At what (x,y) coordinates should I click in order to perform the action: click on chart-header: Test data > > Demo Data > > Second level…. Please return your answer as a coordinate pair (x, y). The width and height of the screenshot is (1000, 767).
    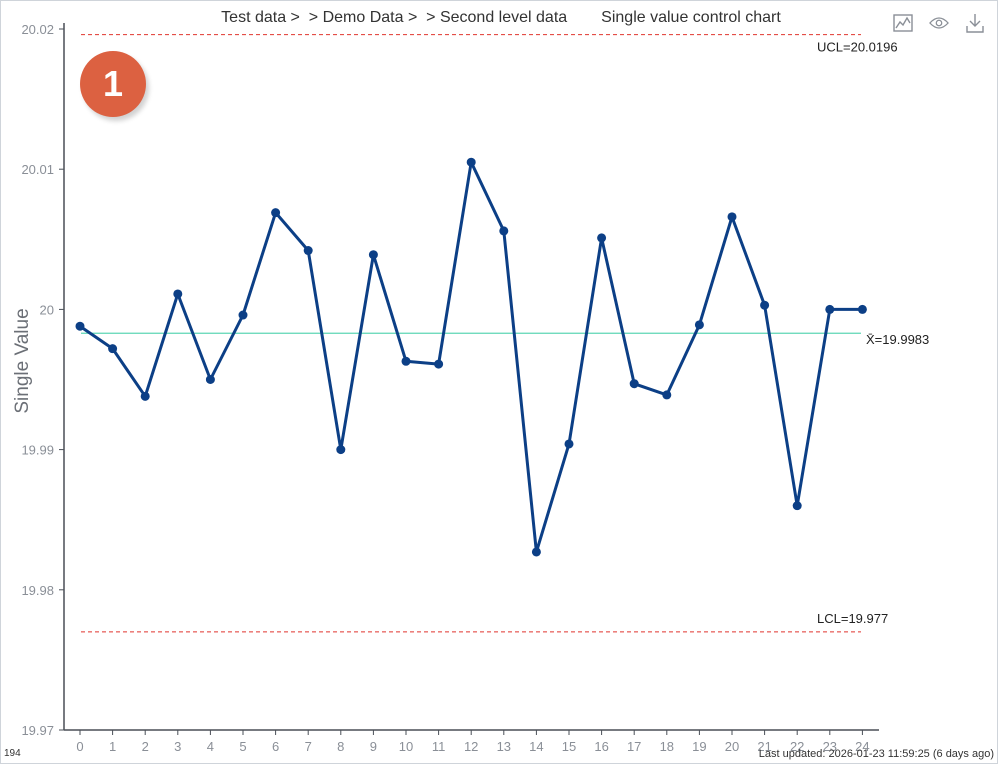
    Looking at the image, I should click on (500, 18).